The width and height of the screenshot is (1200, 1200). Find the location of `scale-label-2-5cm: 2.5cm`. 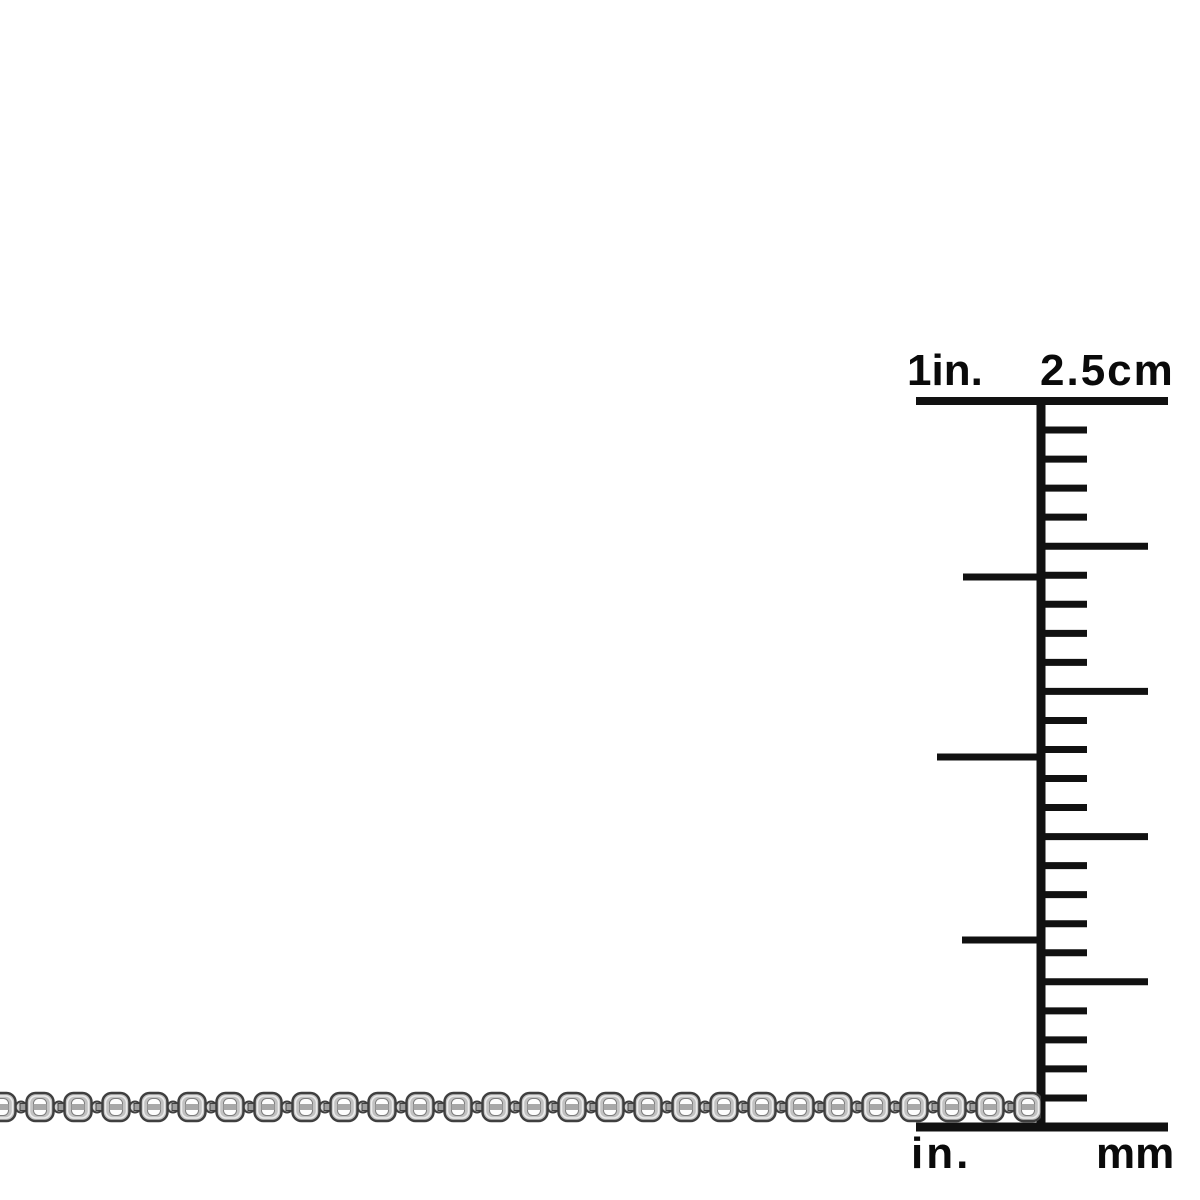

scale-label-2-5cm: 2.5cm is located at coordinates (1107, 370).